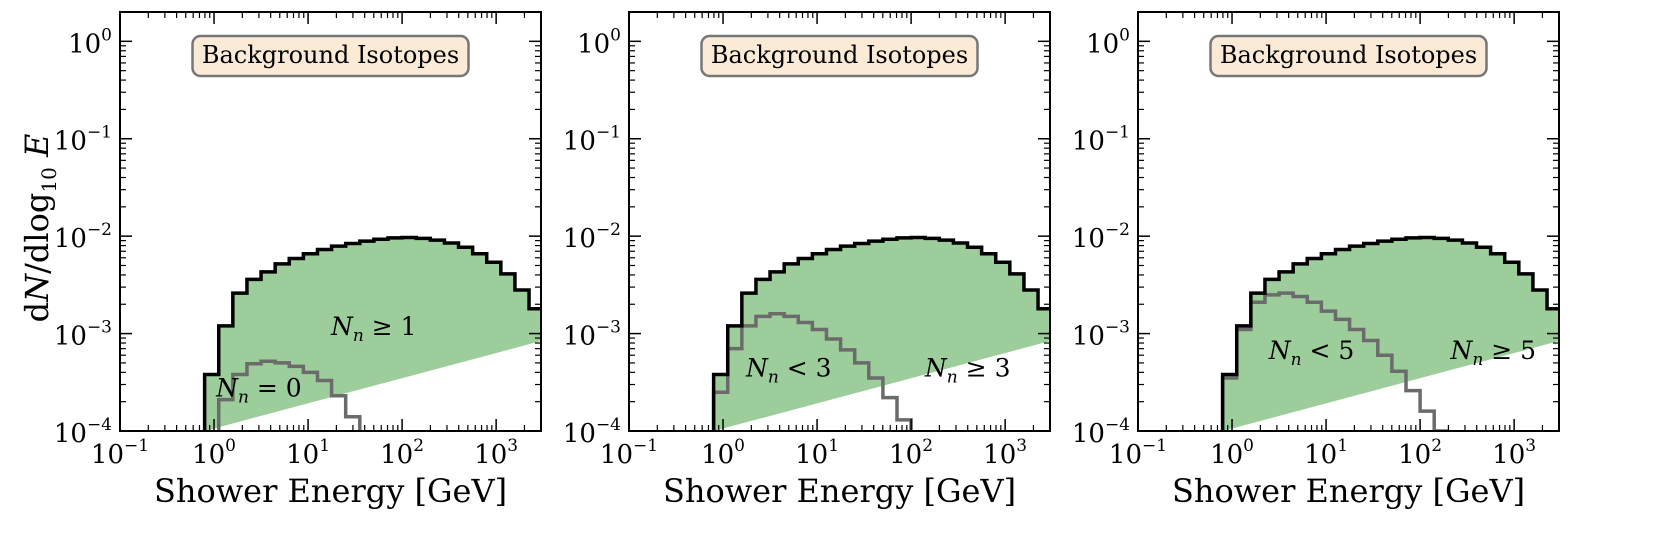  Describe the element at coordinates (373, 329) in the screenshot. I see `annotation-label: Nn ≥ 1` at that location.